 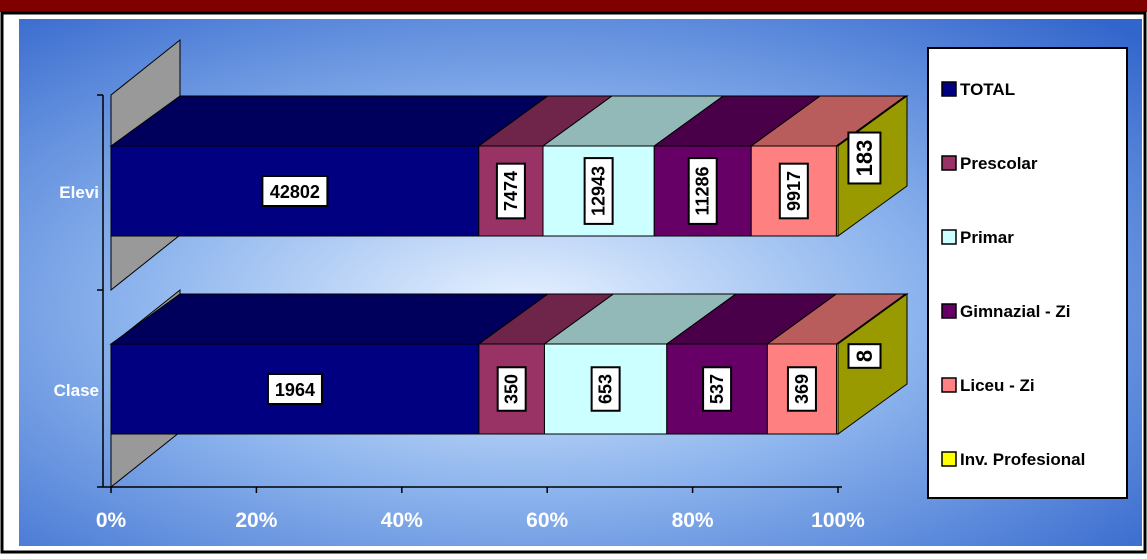 I want to click on x-tick-label-5: 100%, so click(x=838, y=520).